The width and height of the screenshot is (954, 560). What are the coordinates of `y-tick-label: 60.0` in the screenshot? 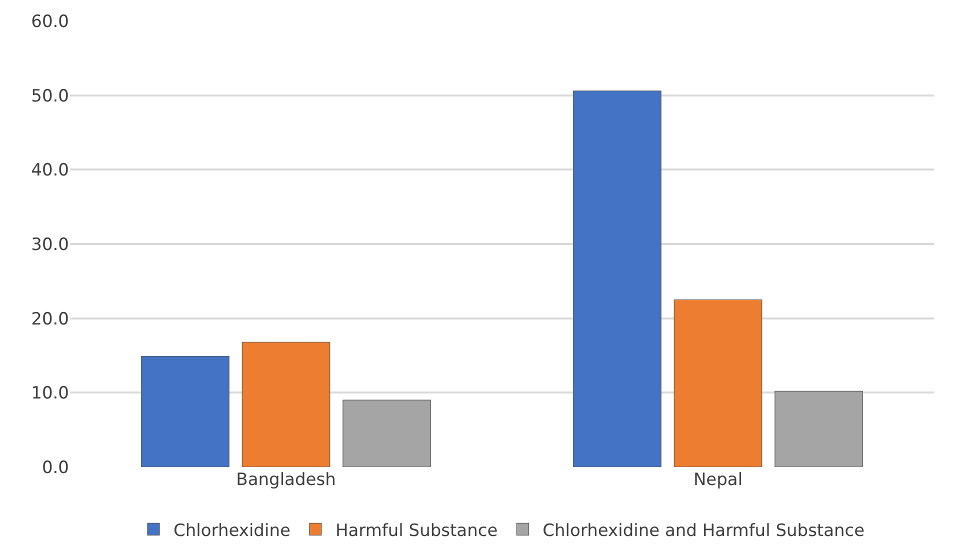 It's located at (50, 22).